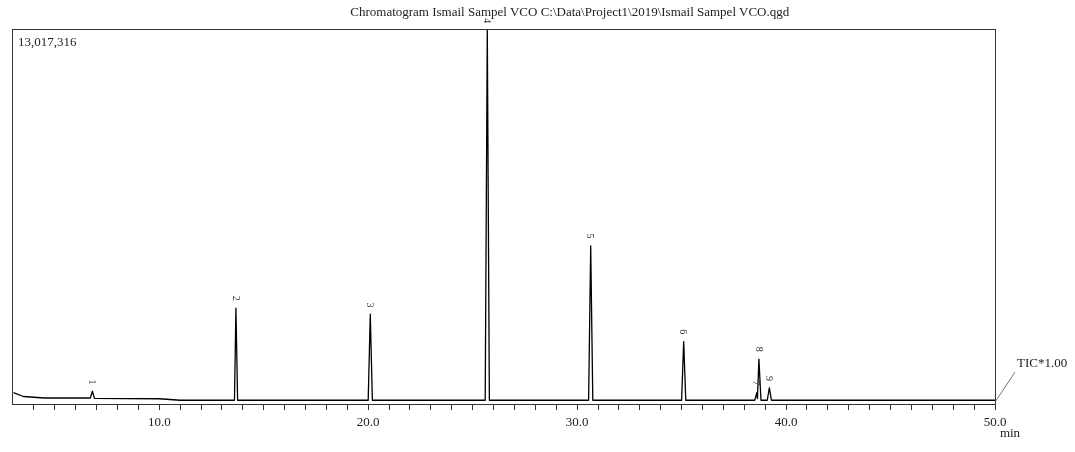 The height and width of the screenshot is (452, 1075). What do you see at coordinates (759, 349) in the screenshot?
I see `annotation: 8` at bounding box center [759, 349].